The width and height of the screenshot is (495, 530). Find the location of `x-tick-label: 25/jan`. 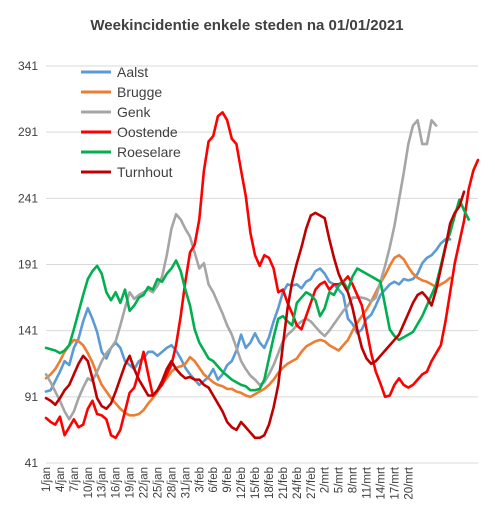

x-tick-label: 25/jan is located at coordinates (158, 482).